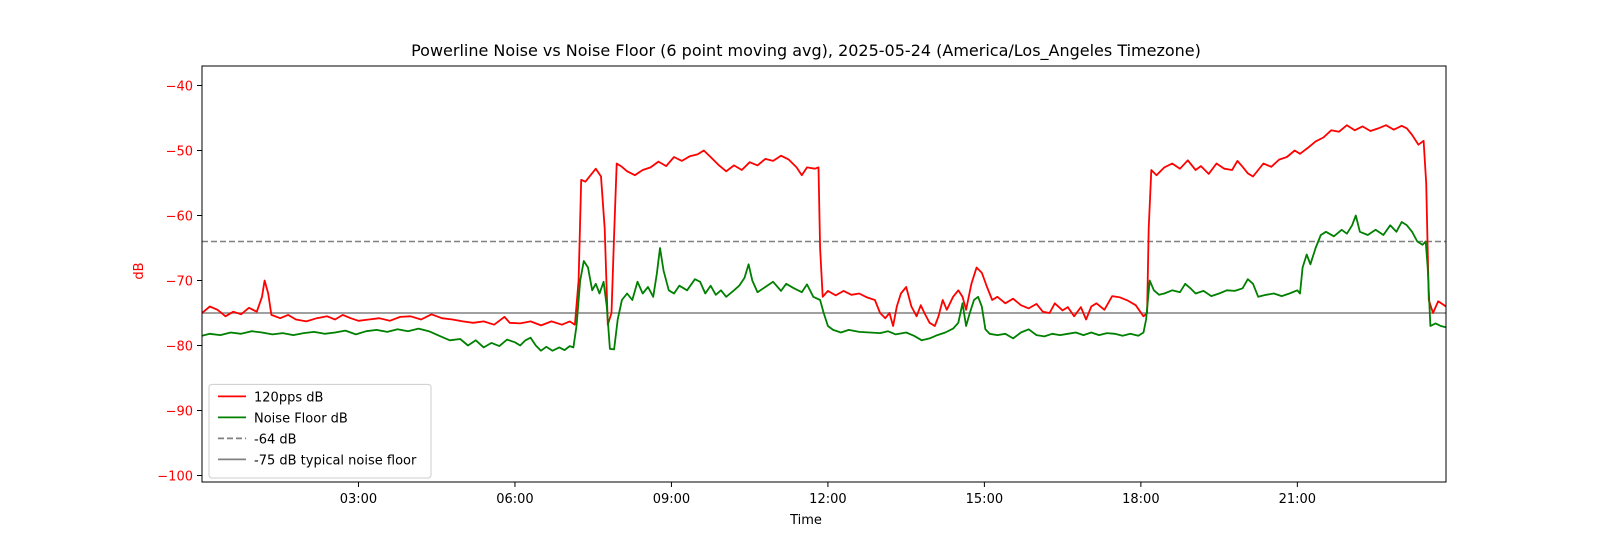 This screenshot has width=1600, height=540. Describe the element at coordinates (179, 217) in the screenshot. I see `y-tick-label: −60` at that location.